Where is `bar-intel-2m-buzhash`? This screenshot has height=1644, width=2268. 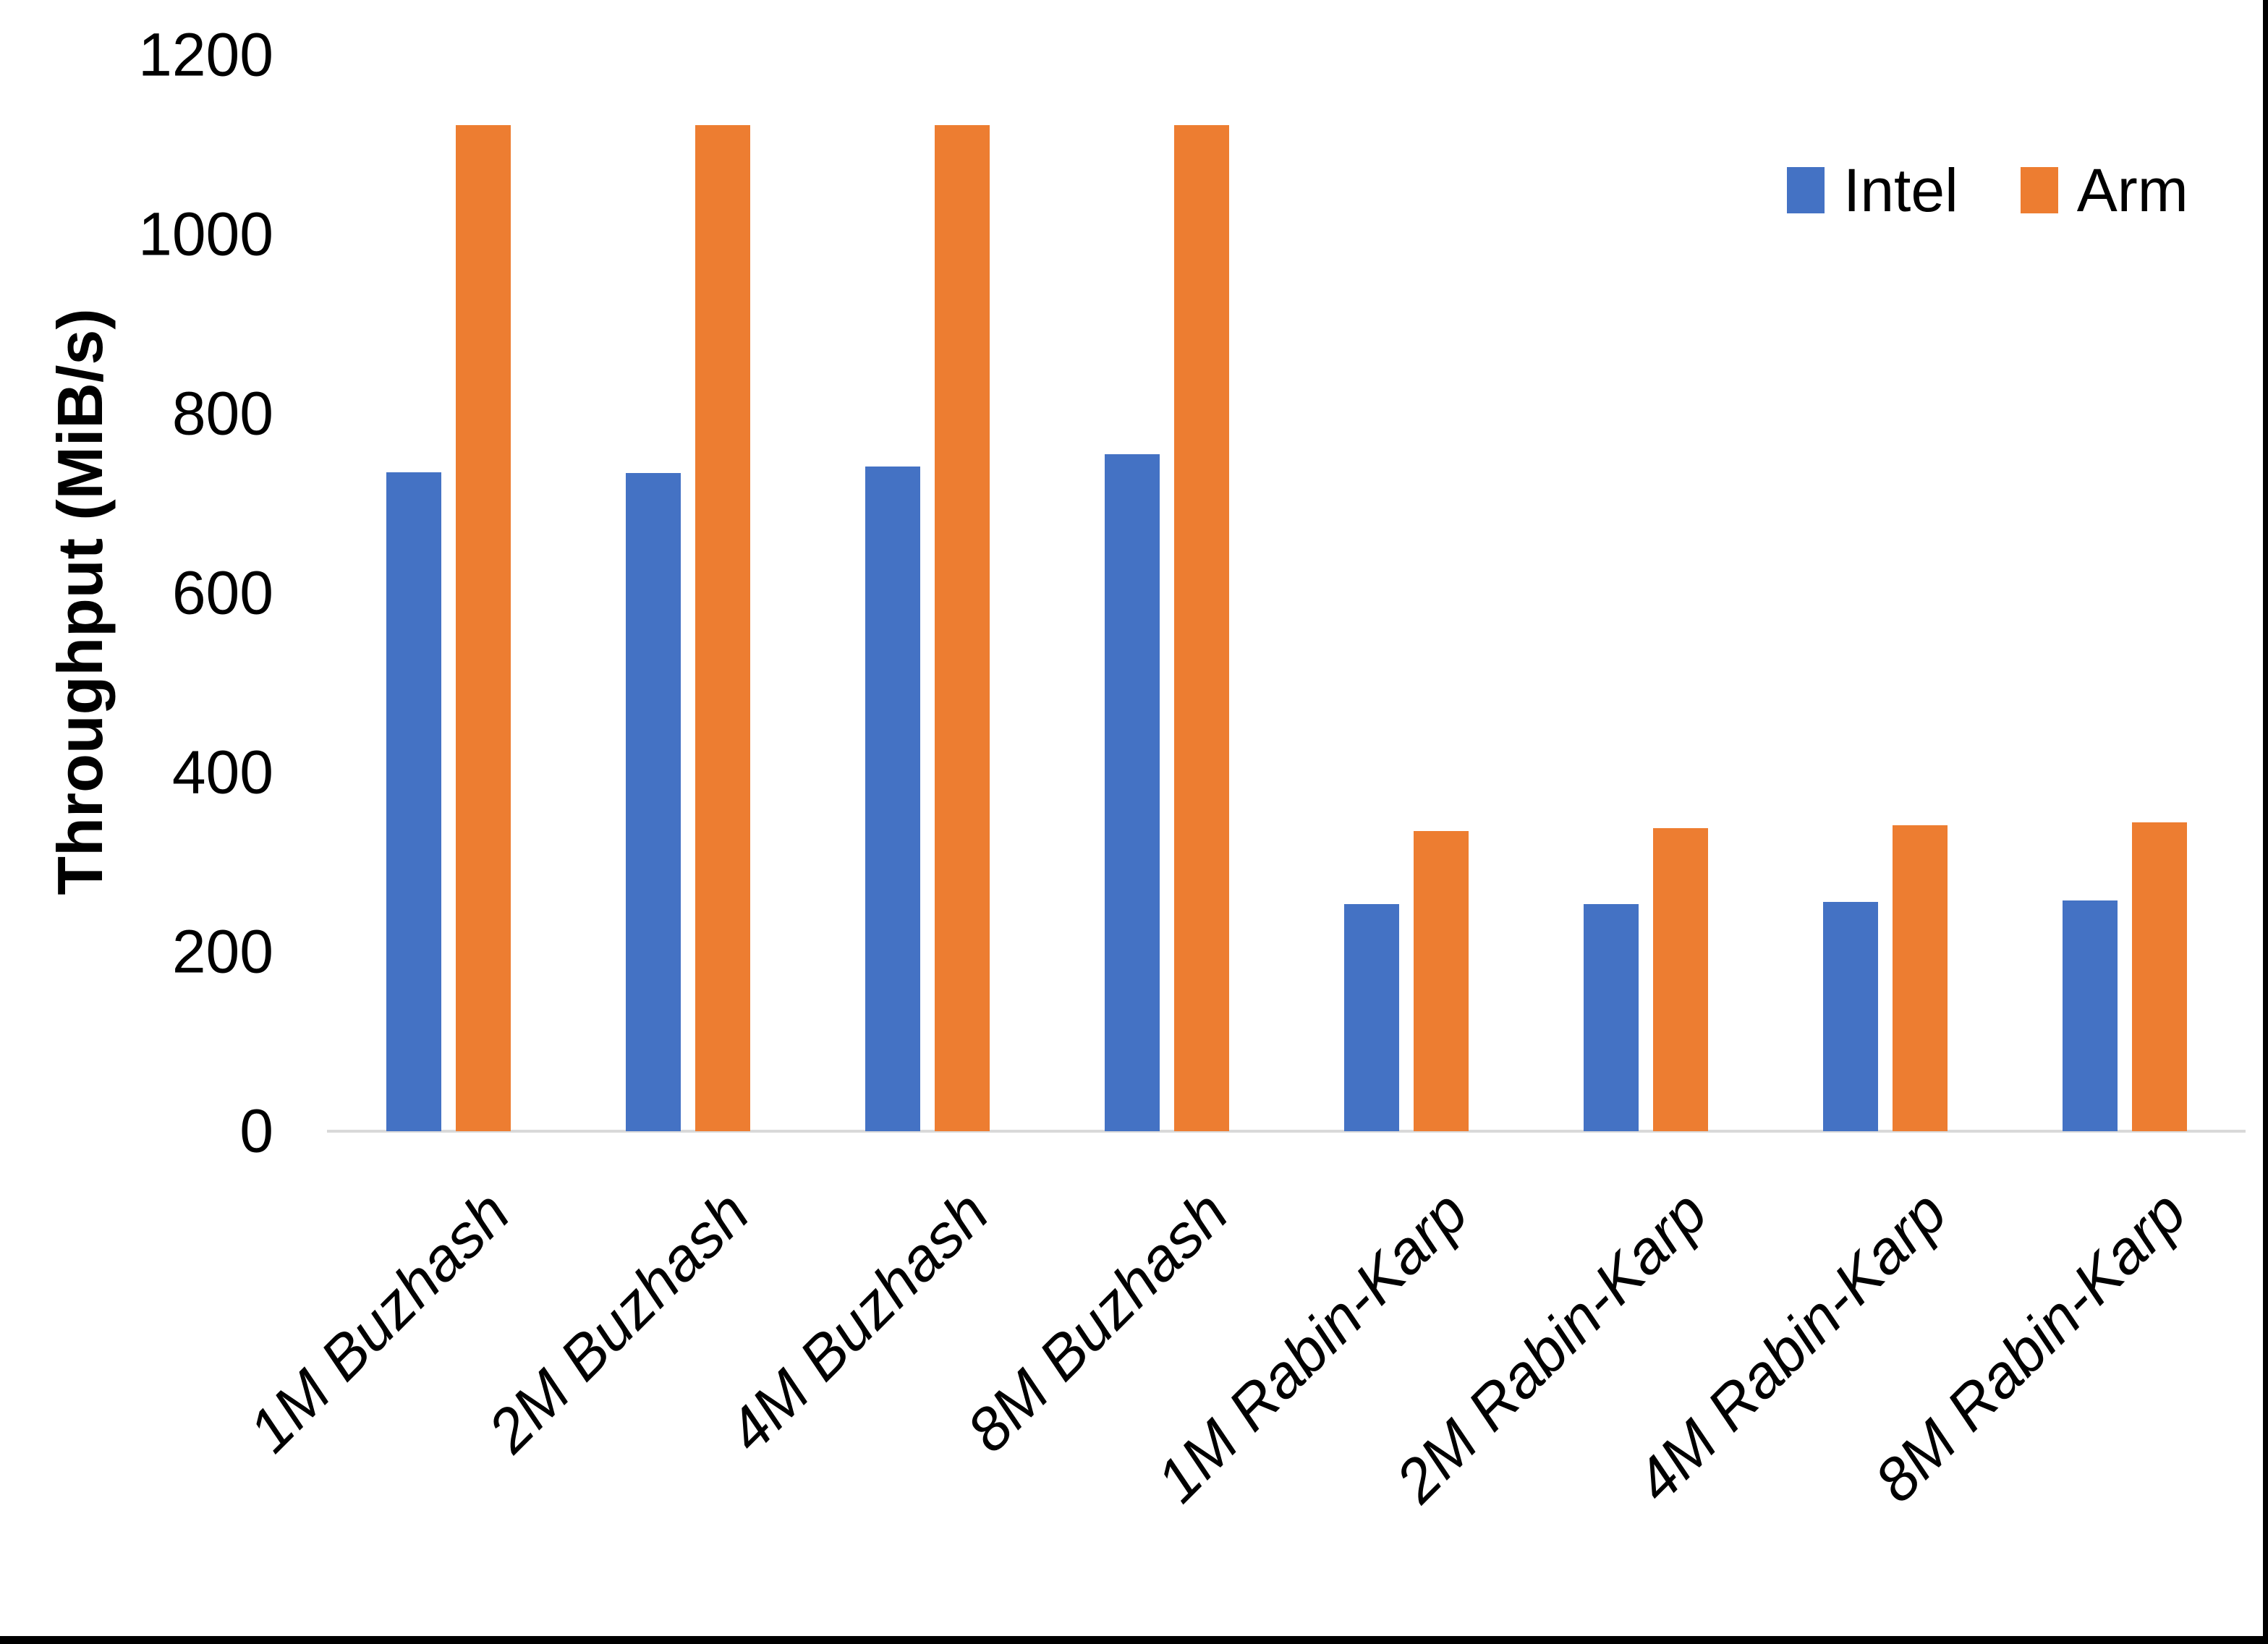
bar-intel-2m-buzhash is located at coordinates (653, 802).